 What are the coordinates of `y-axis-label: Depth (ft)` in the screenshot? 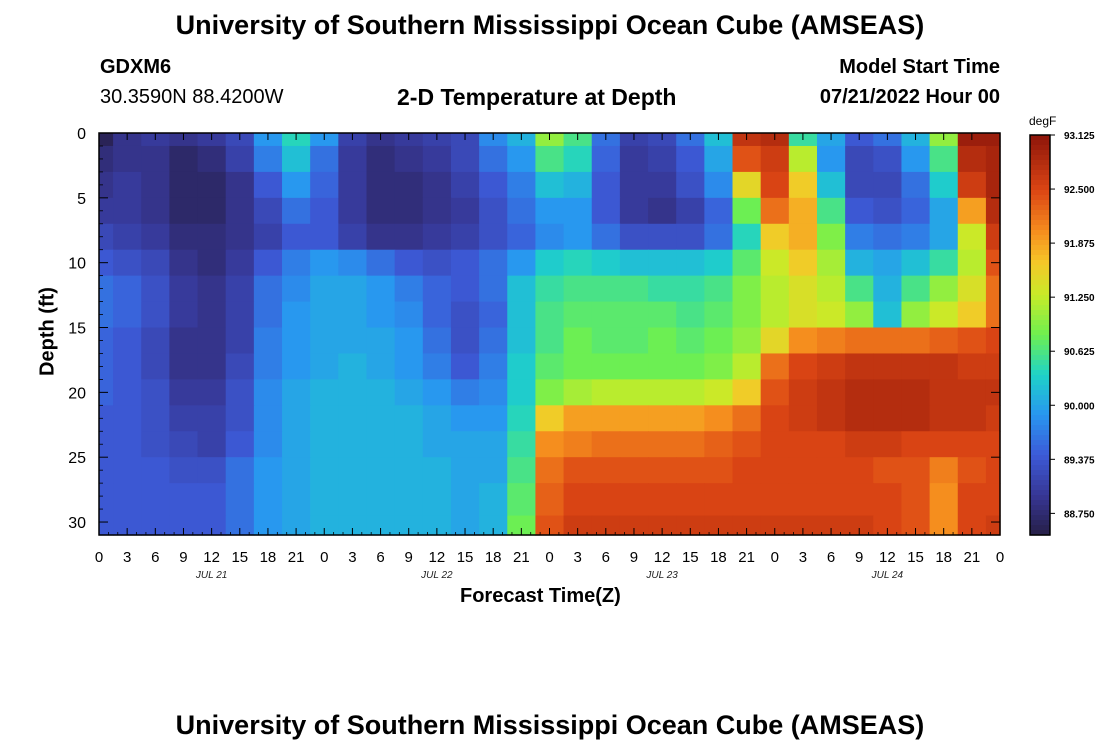 It's located at (47, 331).